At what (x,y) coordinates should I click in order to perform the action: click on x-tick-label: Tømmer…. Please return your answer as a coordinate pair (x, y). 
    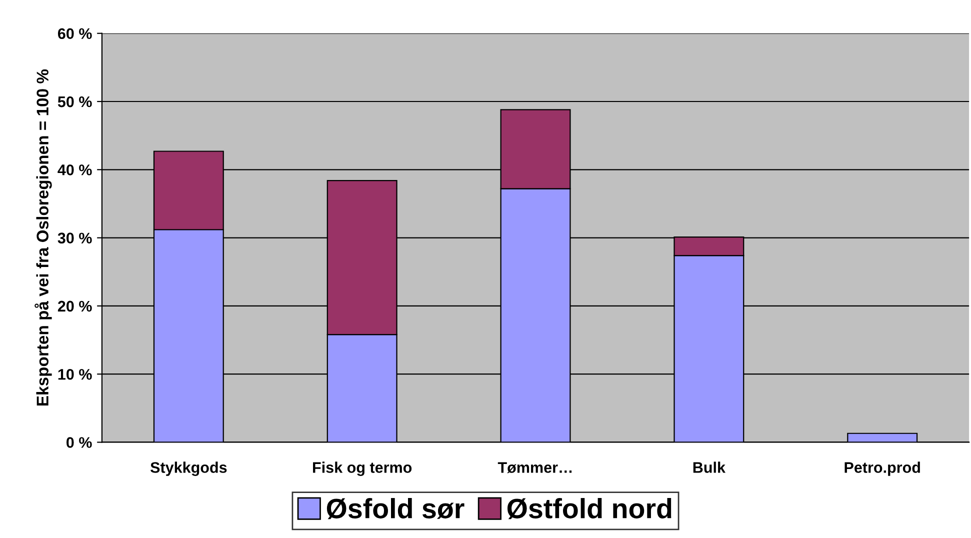
    Looking at the image, I should click on (535, 468).